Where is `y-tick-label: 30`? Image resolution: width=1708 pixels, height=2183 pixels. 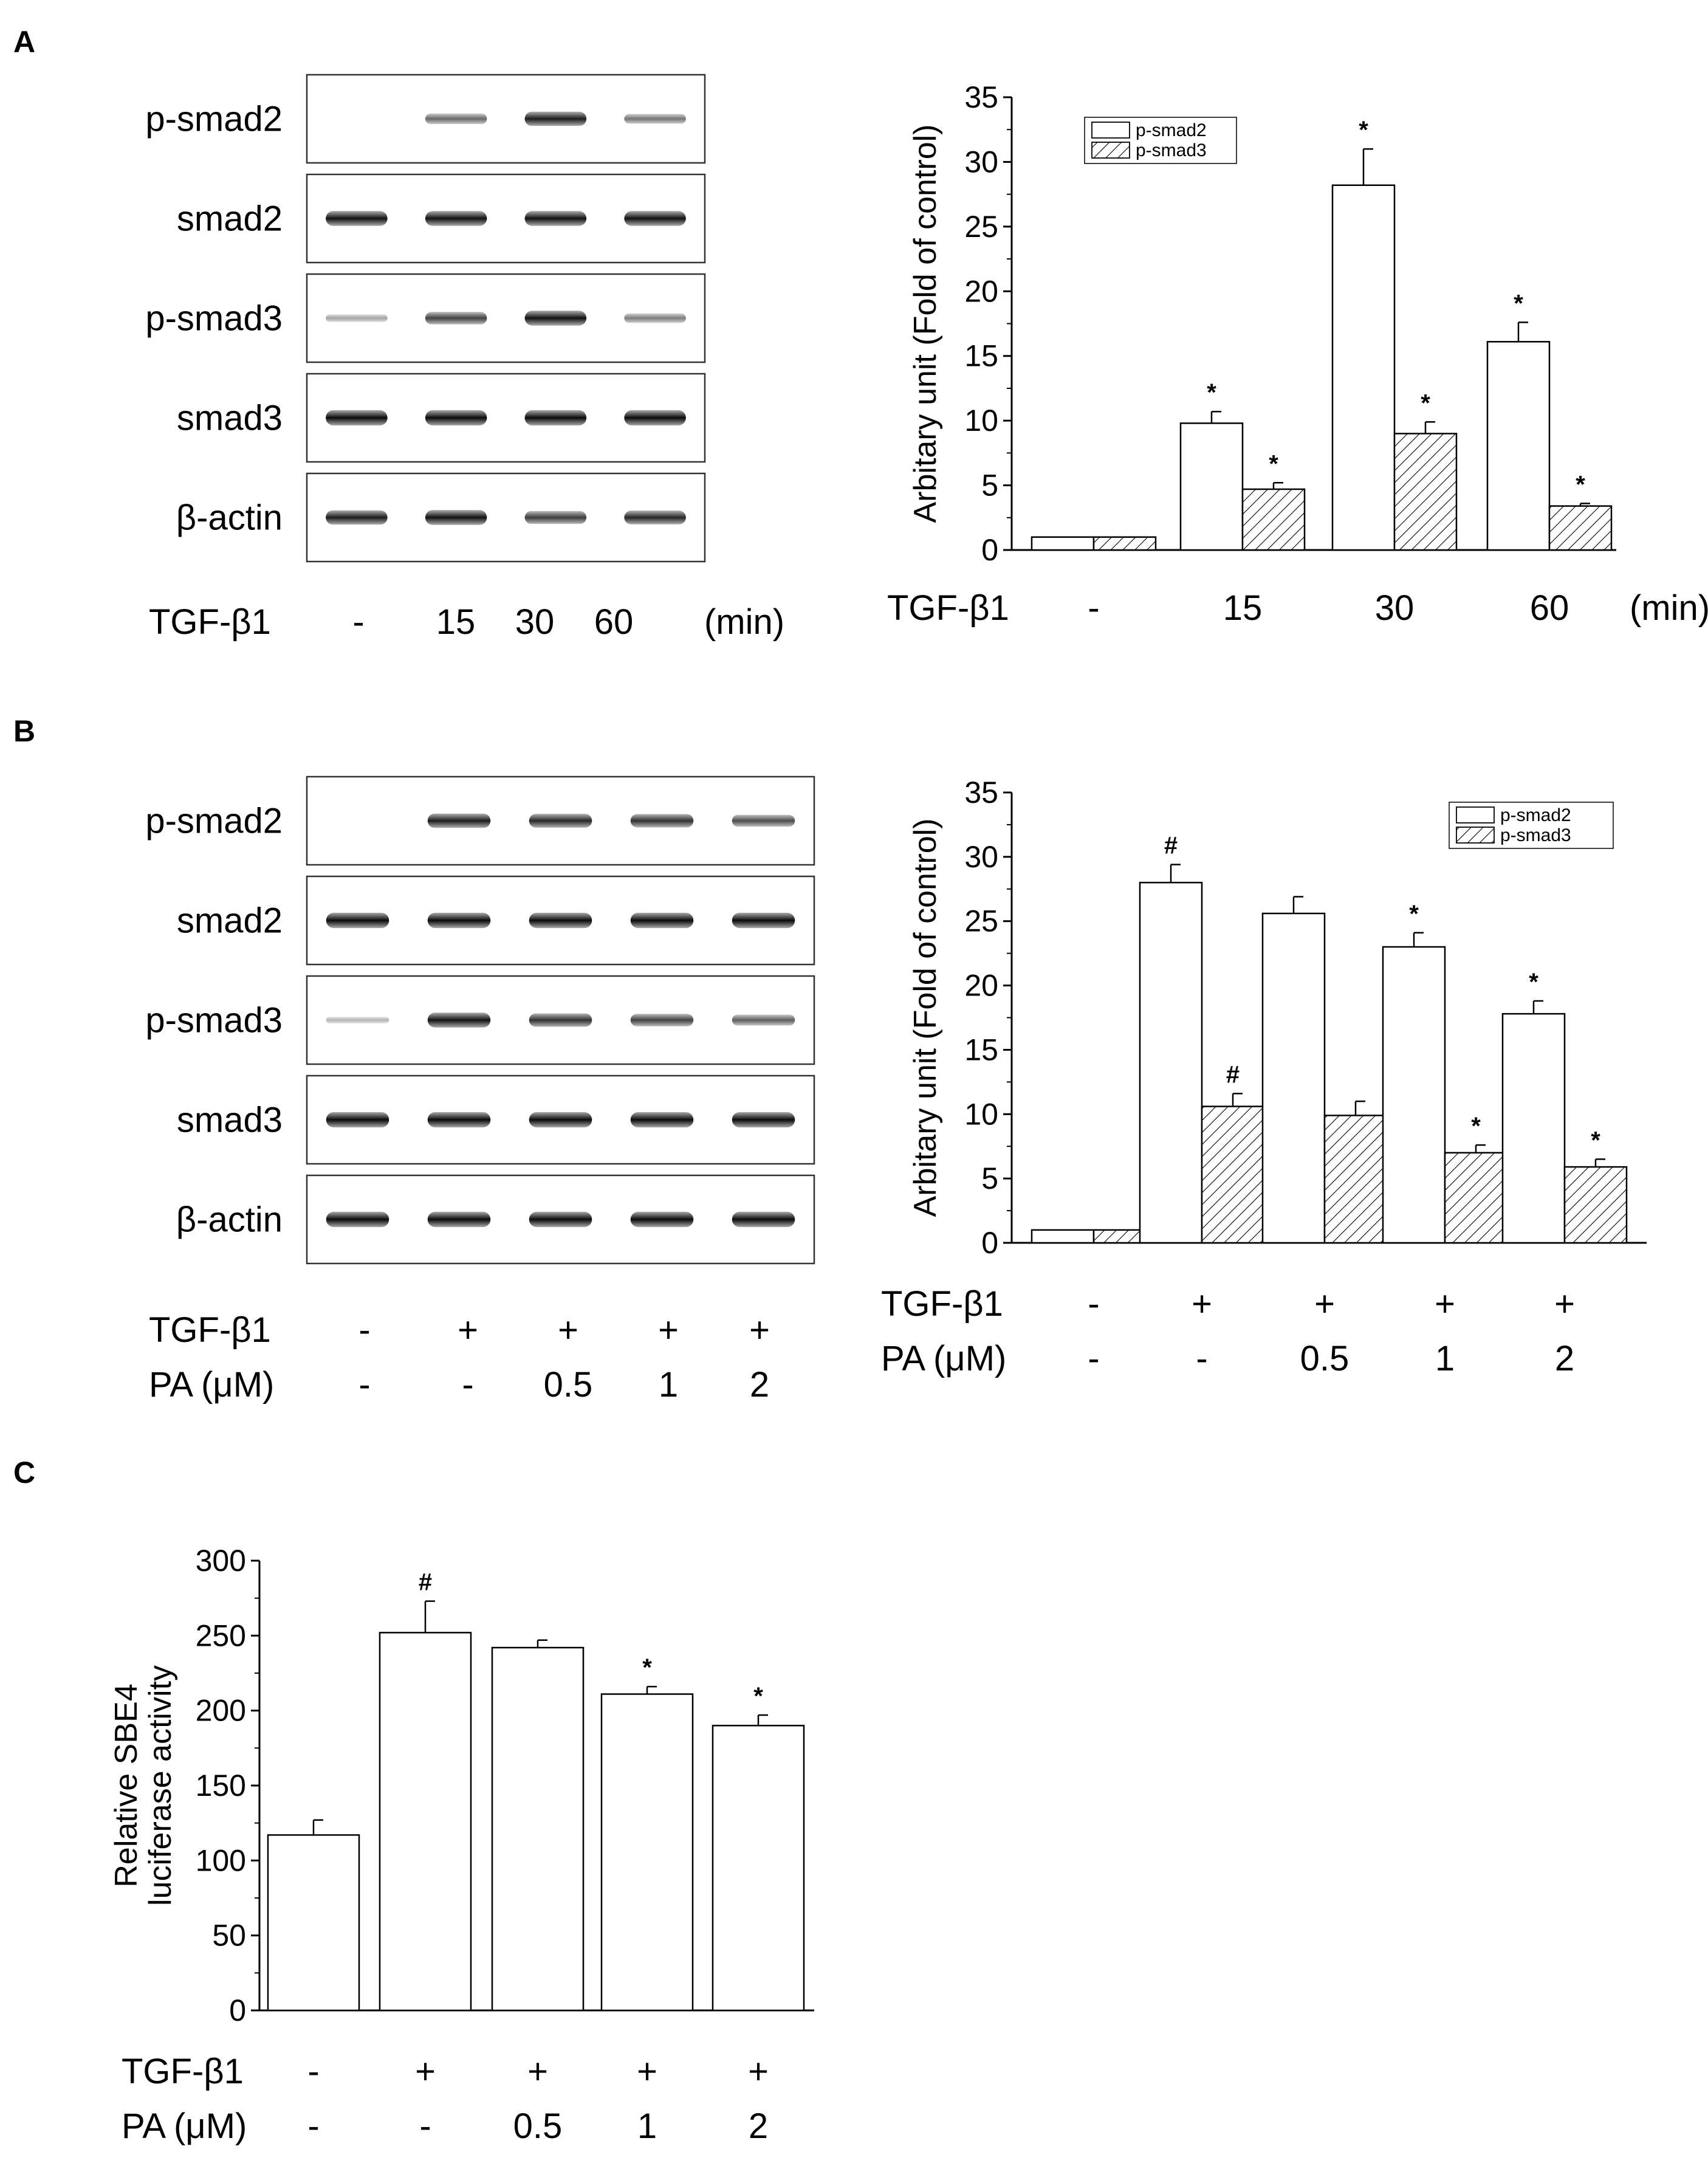 y-tick-label: 30 is located at coordinates (981, 857).